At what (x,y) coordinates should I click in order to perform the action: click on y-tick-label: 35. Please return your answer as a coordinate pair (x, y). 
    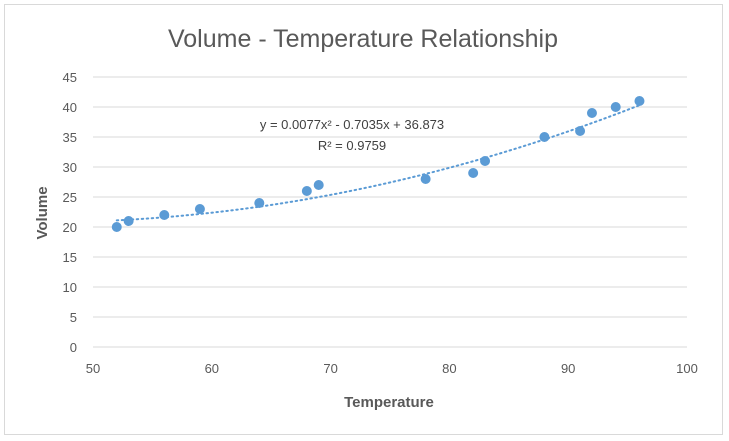
    Looking at the image, I should click on (70, 137).